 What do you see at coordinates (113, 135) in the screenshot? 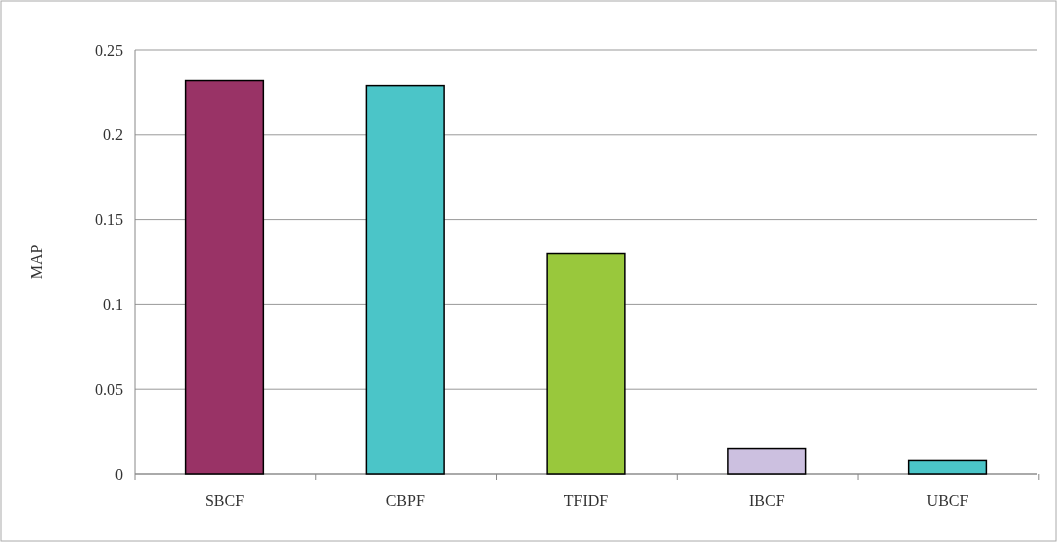
I see `y-tick-label: 0.2` at bounding box center [113, 135].